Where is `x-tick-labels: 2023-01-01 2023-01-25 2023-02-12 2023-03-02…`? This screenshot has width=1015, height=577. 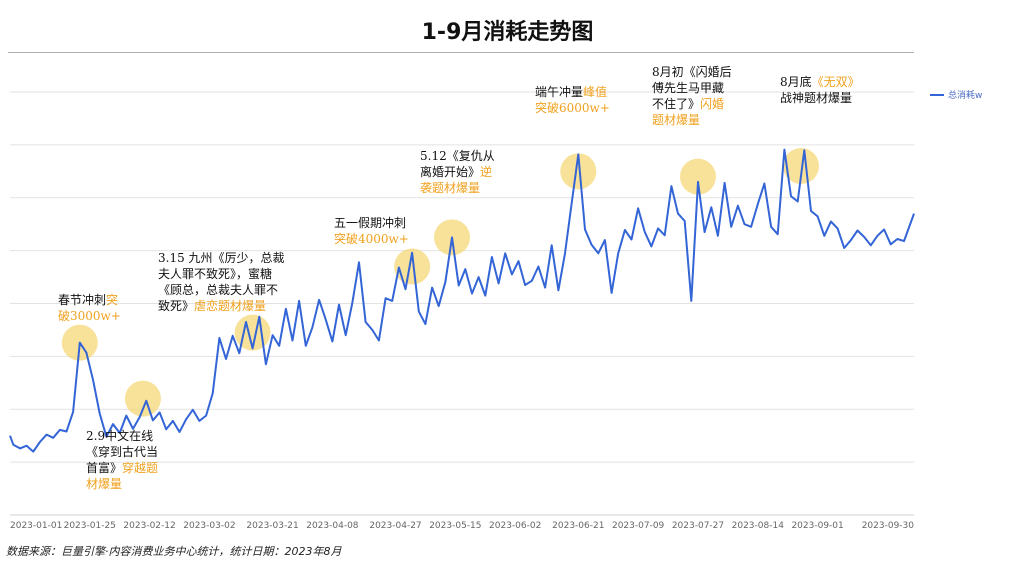
x-tick-labels: 2023-01-01 2023-01-25 2023-02-12 2023-03-02… is located at coordinates (462, 526).